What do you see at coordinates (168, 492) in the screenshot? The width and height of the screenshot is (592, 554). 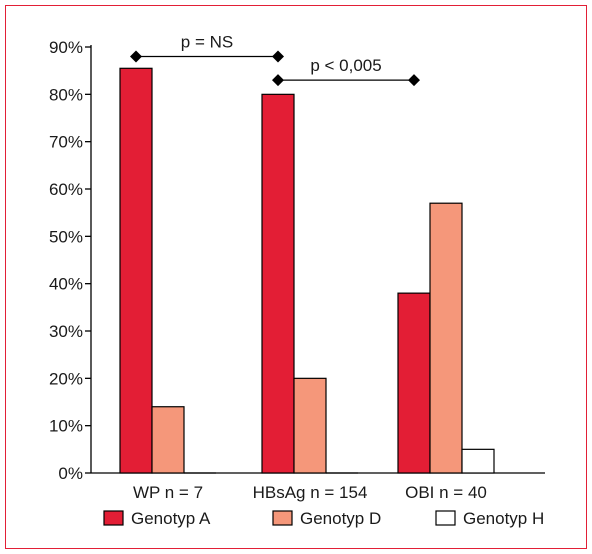 I see `x-category-label: WP n = 7` at bounding box center [168, 492].